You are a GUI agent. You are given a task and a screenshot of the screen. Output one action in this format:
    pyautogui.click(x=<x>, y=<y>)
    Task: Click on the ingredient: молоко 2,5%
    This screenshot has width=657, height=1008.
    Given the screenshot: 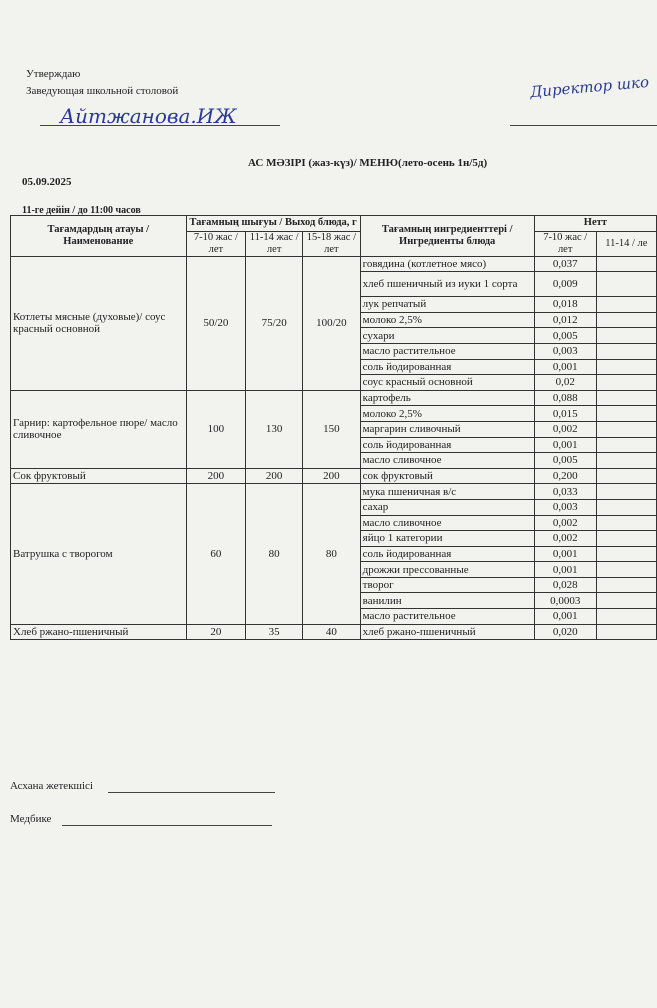 What is the action you would take?
    pyautogui.click(x=447, y=413)
    